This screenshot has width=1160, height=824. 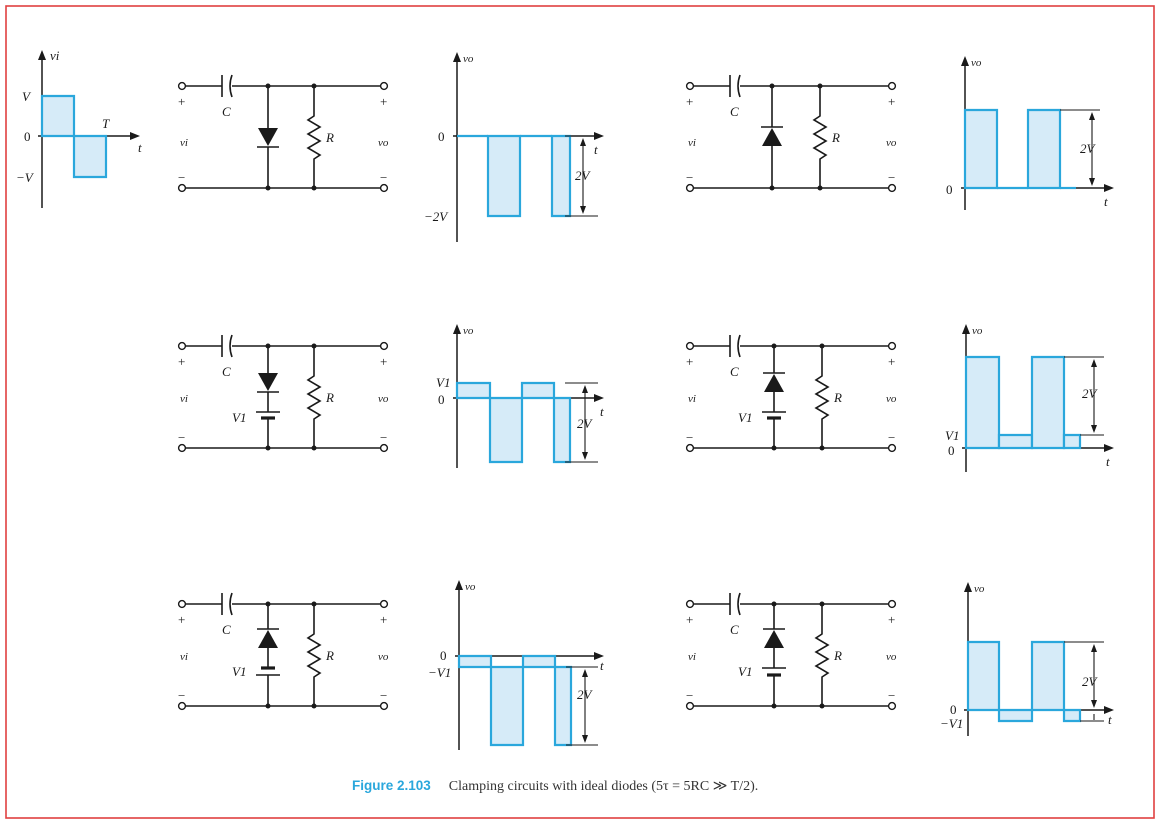 What do you see at coordinates (951, 723) in the screenshot?
I see `op6-negv1-label: −V1` at bounding box center [951, 723].